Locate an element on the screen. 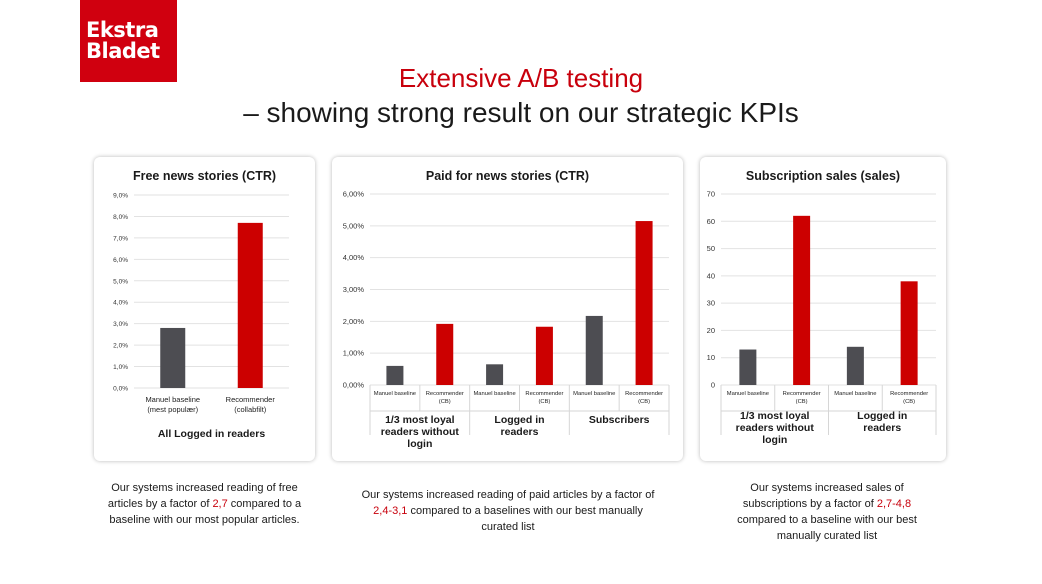 The height and width of the screenshot is (584, 1042). y-tick-label: 8,0% is located at coordinates (120, 217).